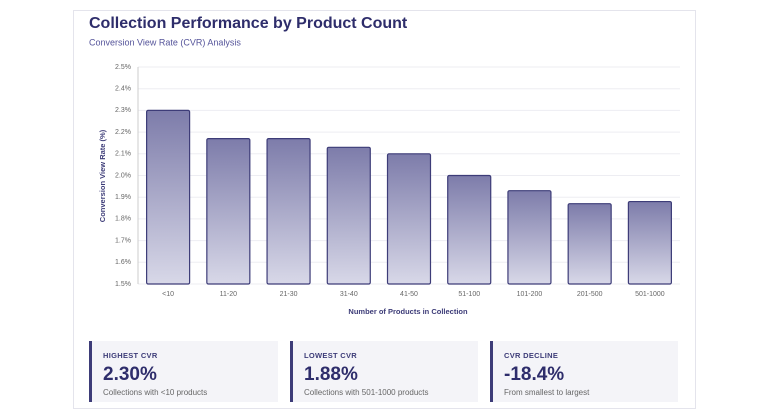 Image resolution: width=770 pixels, height=420 pixels. Describe the element at coordinates (165, 42) in the screenshot. I see `chart-subtitle: Conversion View Rate (CVR) Analysis` at that location.